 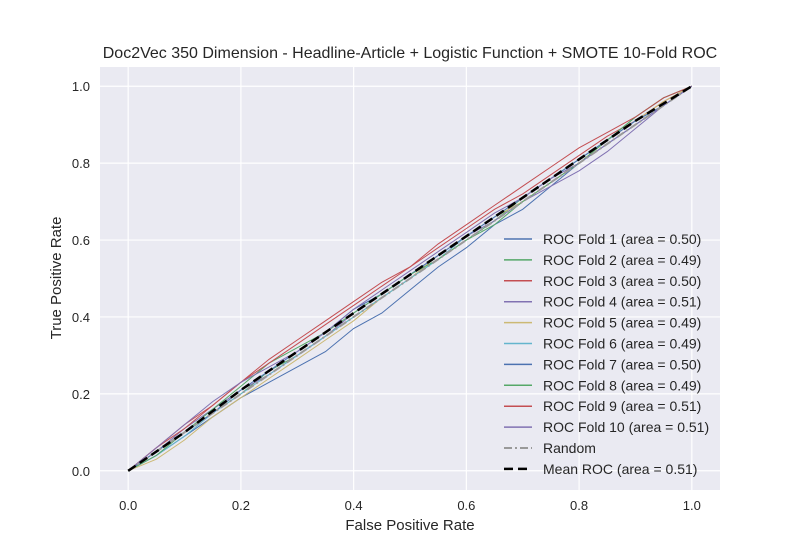 I want to click on x-tick-label: 0.2, so click(x=241, y=505).